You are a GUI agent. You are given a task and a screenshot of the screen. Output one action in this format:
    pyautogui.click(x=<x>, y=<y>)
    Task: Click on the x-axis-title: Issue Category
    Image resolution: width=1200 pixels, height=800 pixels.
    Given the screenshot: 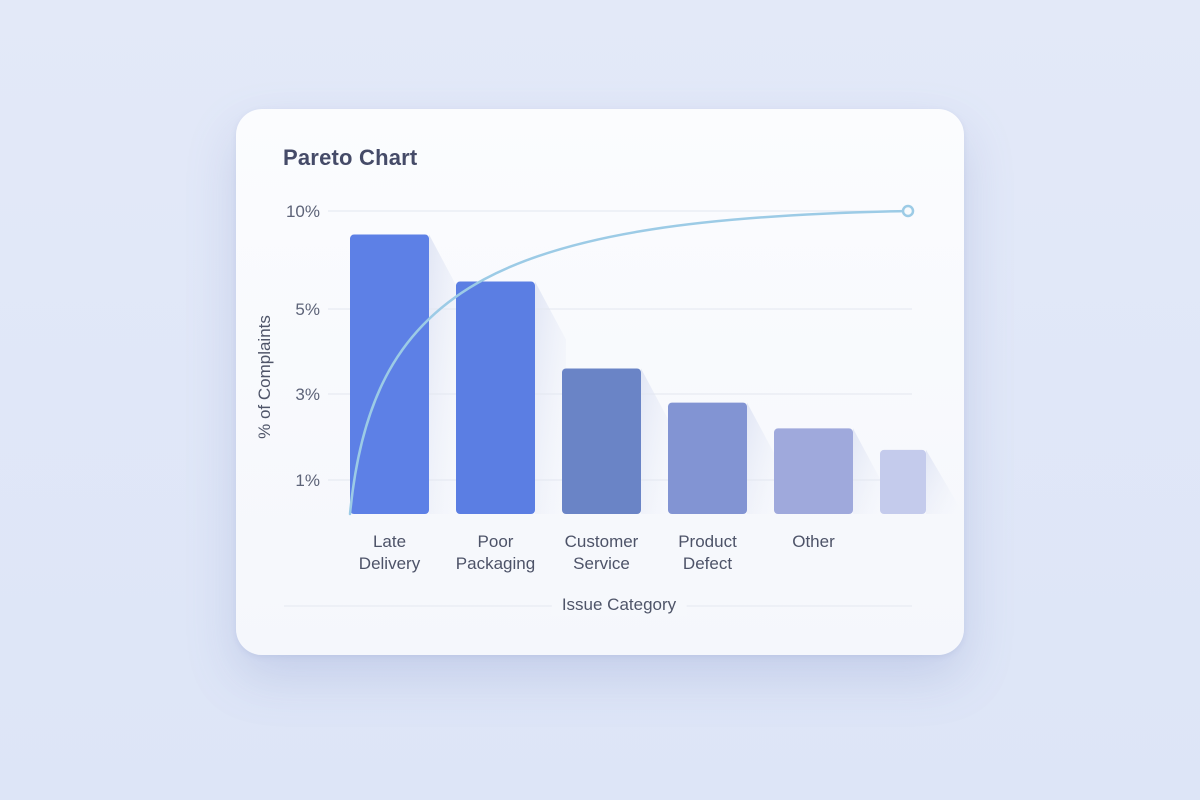 What is the action you would take?
    pyautogui.click(x=619, y=604)
    